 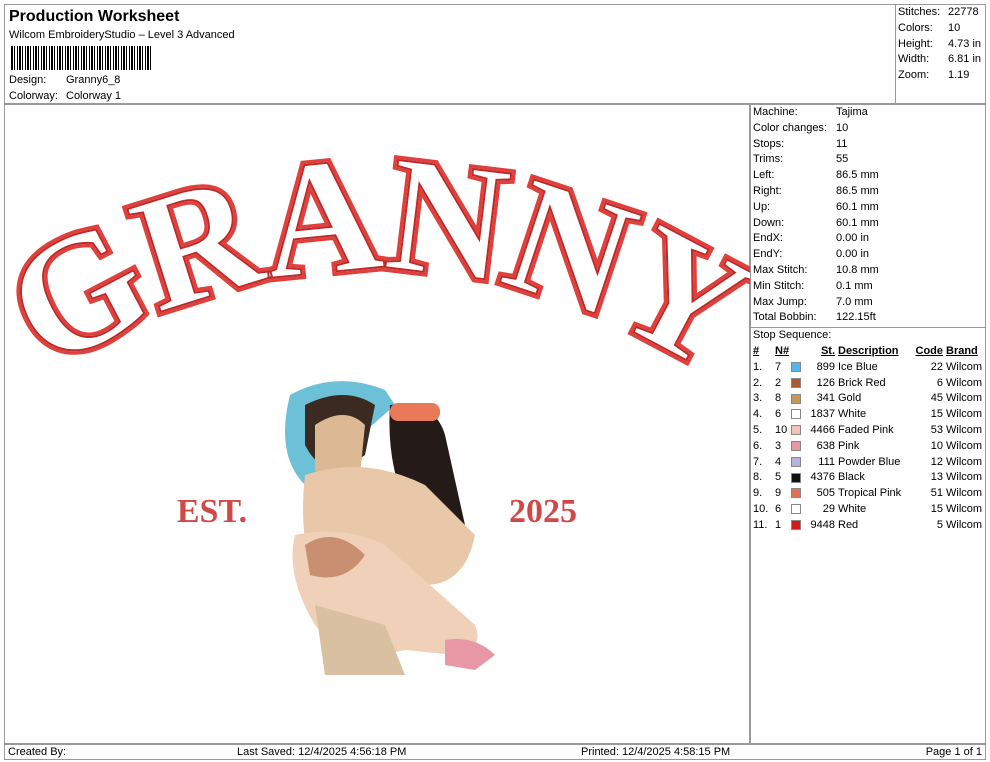 I want to click on summary-row: Colors: 10, so click(x=940, y=29).